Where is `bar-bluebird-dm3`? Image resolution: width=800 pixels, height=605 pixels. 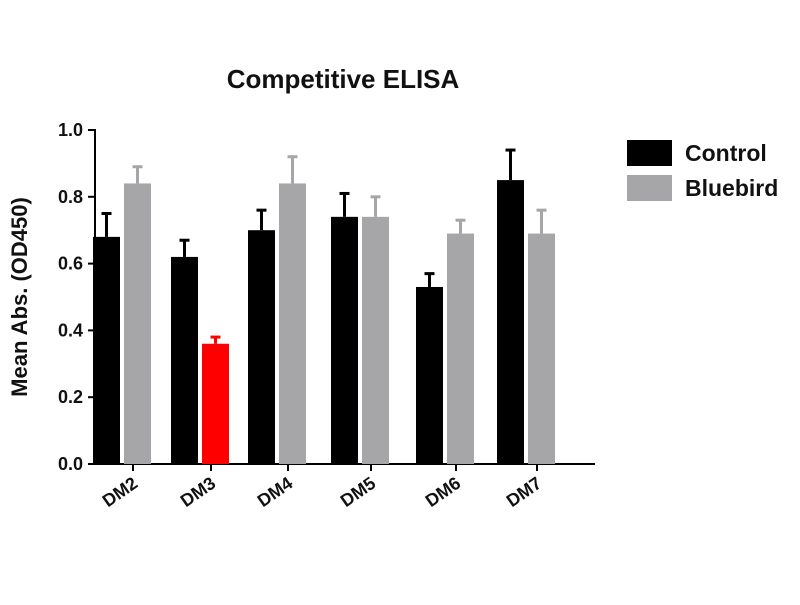 bar-bluebird-dm3 is located at coordinates (215, 403).